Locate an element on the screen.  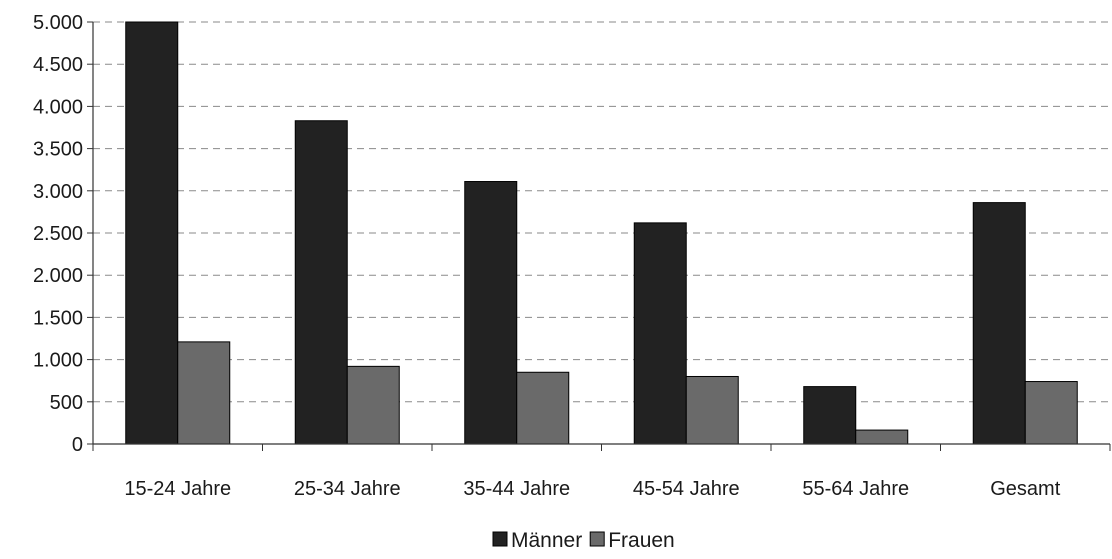
x-tick-label: 35-44 Jahre is located at coordinates (516, 489).